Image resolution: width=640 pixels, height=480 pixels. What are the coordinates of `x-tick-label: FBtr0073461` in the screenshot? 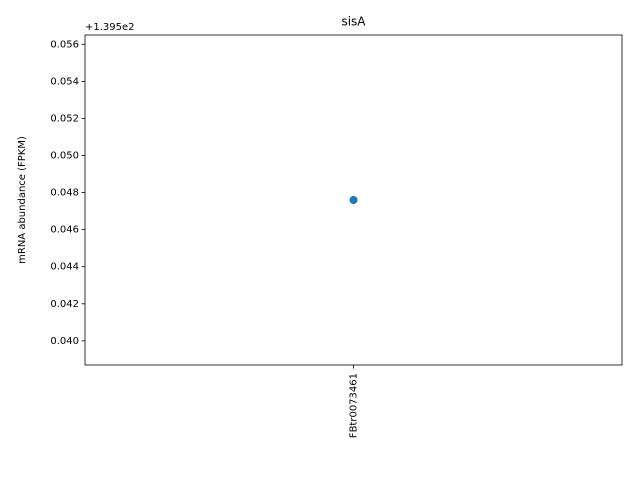 It's located at (354, 405).